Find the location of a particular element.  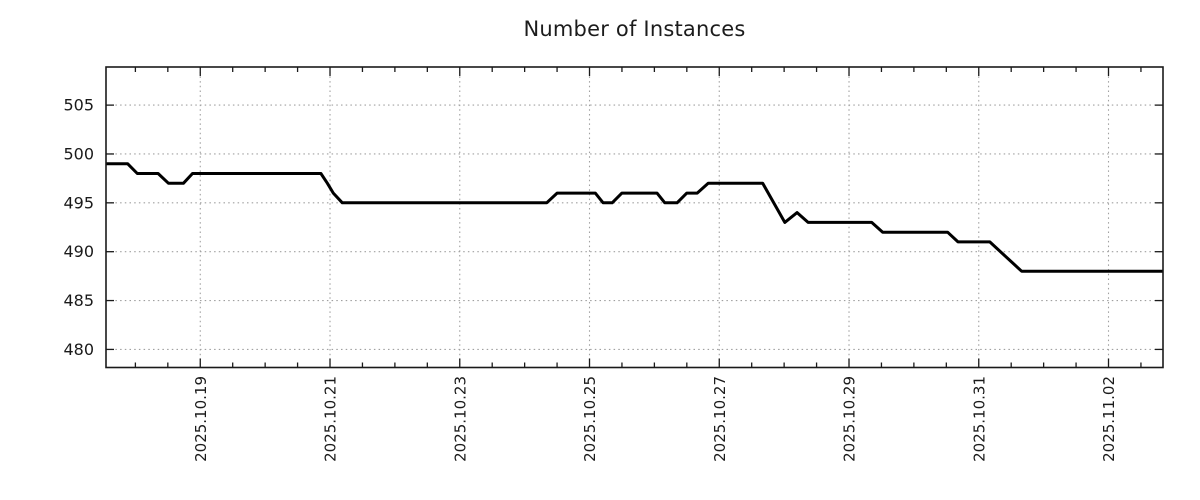

y-tick-label: 500 is located at coordinates (78, 153).